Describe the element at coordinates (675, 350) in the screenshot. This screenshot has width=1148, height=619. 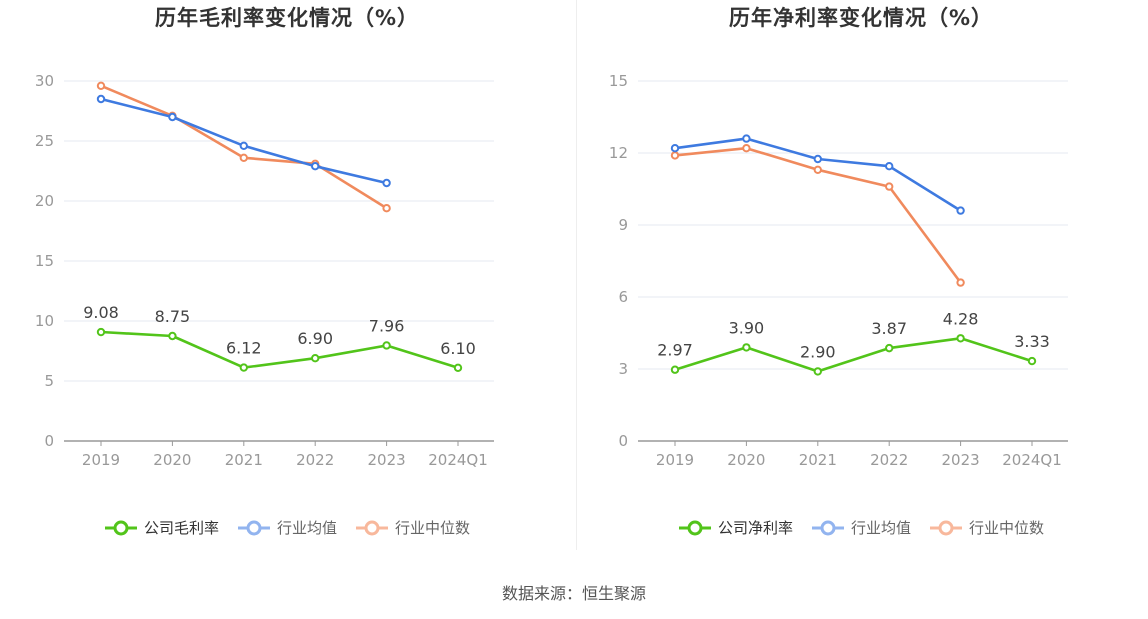
I see `data-label: 2.97` at that location.